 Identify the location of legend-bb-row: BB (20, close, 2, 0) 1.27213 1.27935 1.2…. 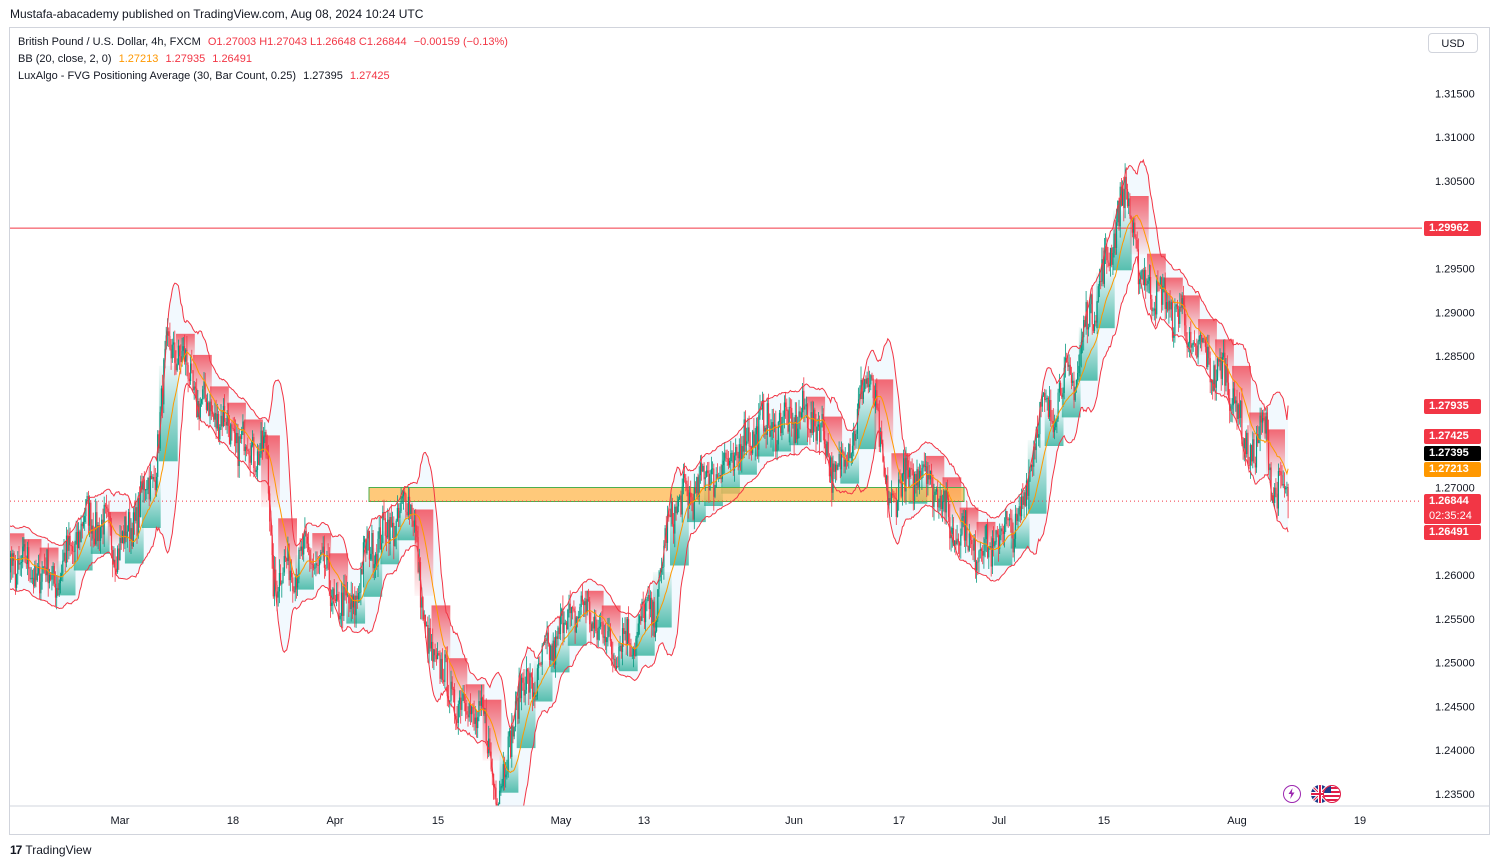
(265, 59).